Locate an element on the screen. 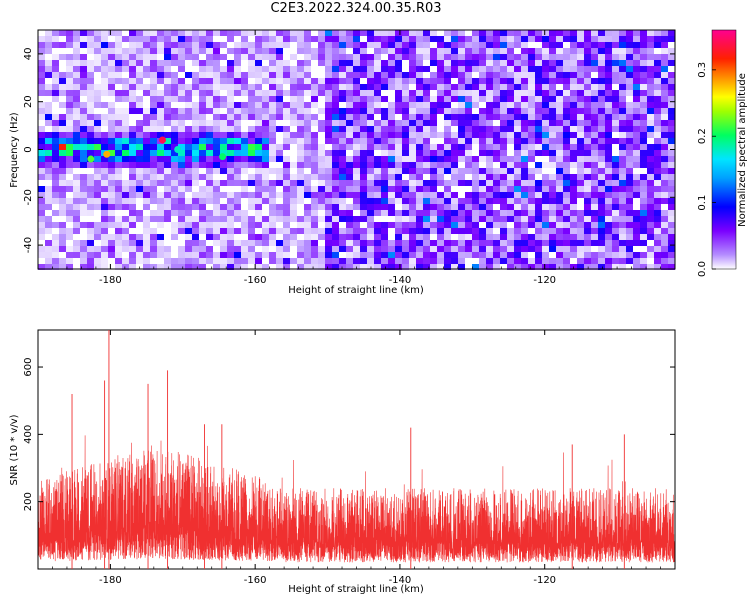  y-tick-label: -40 is located at coordinates (28, 245).